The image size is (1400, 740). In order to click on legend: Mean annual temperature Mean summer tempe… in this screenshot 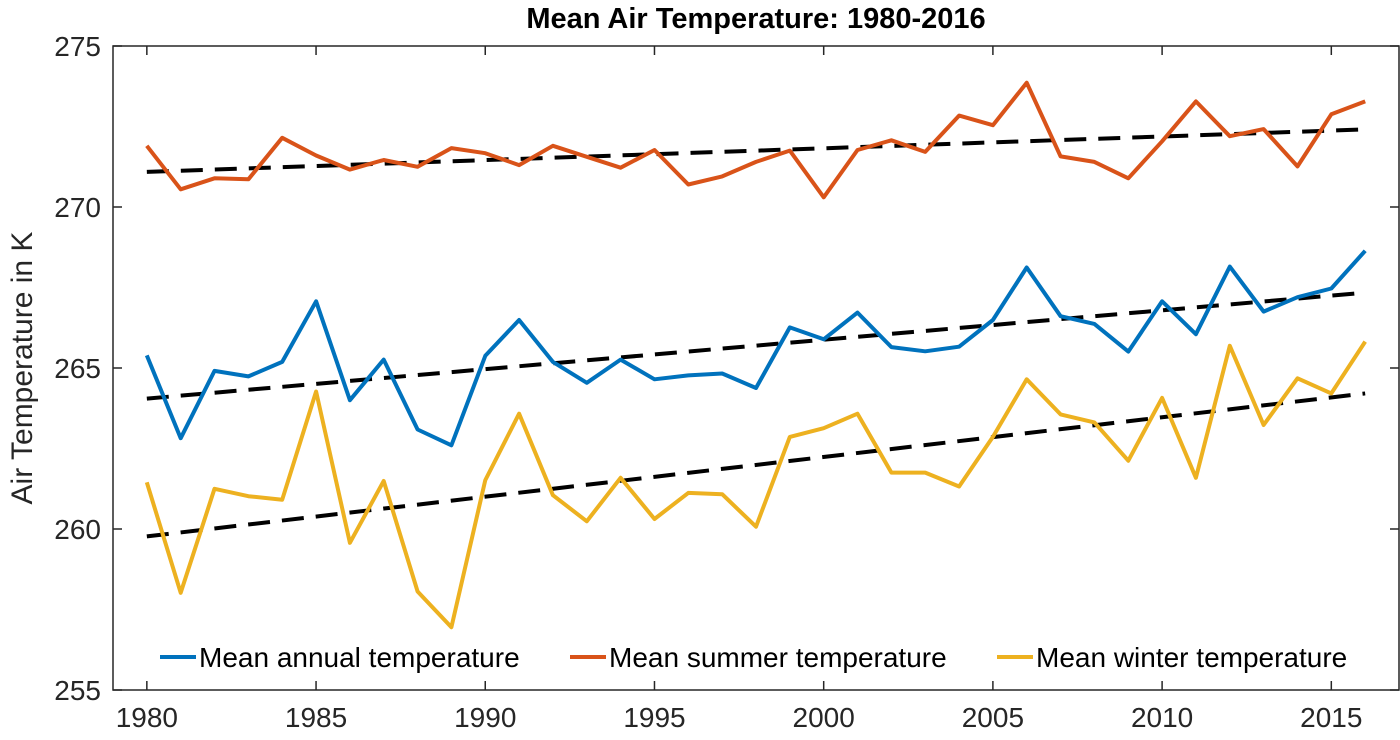, I will do `click(753, 657)`.